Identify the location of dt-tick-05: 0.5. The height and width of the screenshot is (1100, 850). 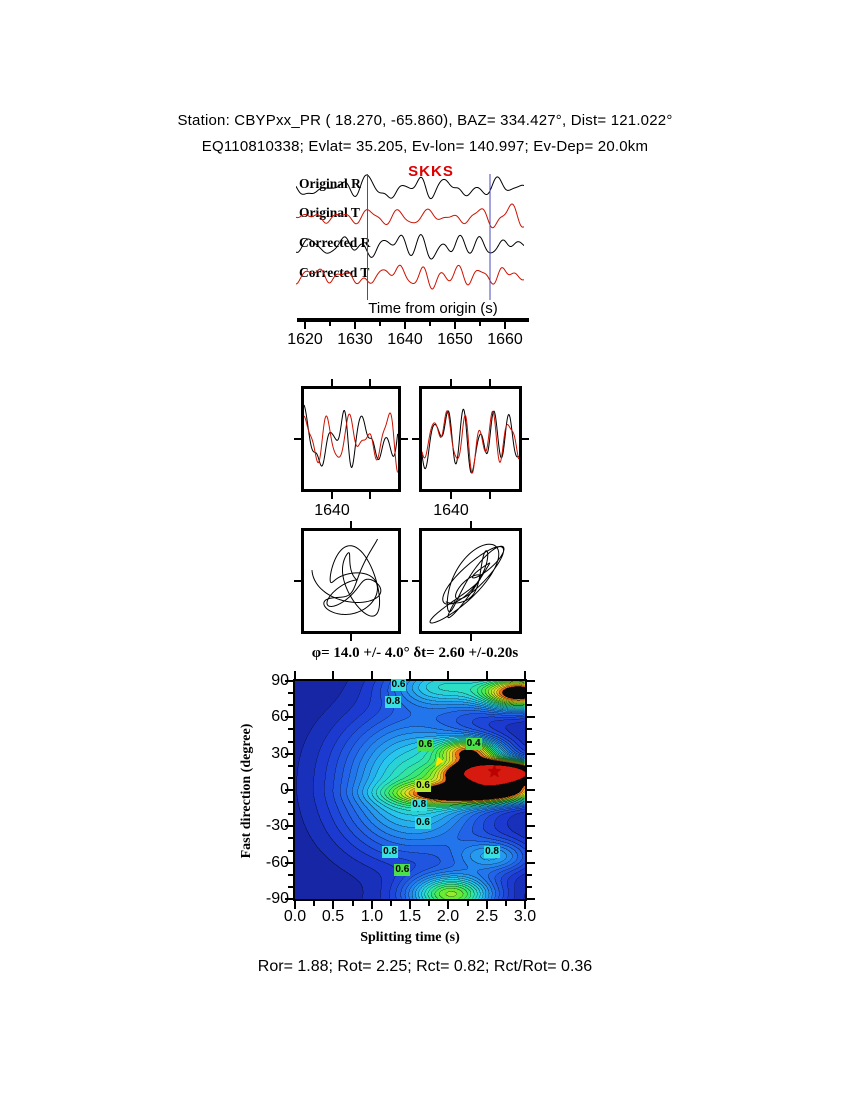
(333, 916).